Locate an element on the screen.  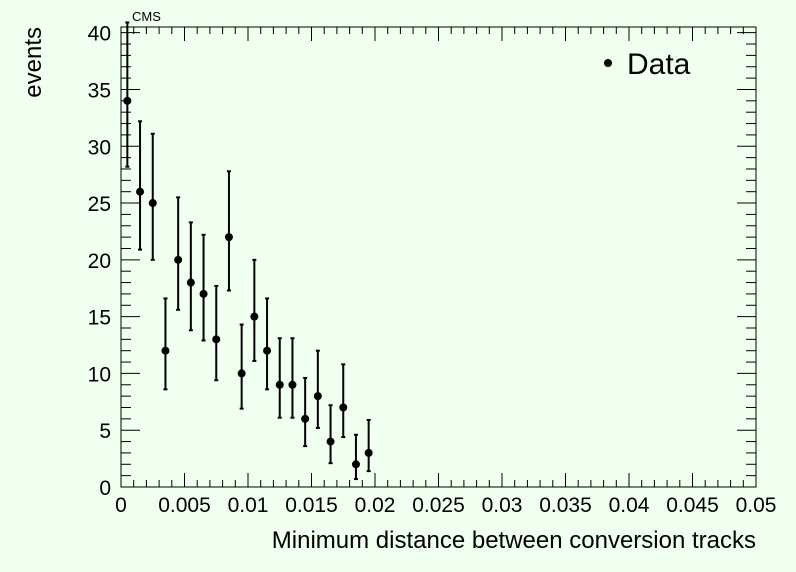
y-tick-label: 30 is located at coordinates (99, 147).